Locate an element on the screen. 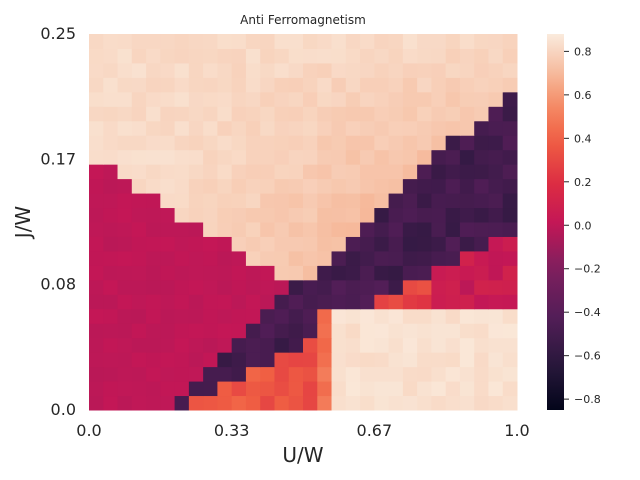  colorbar-tick-label: −0.4 is located at coordinates (587, 312).